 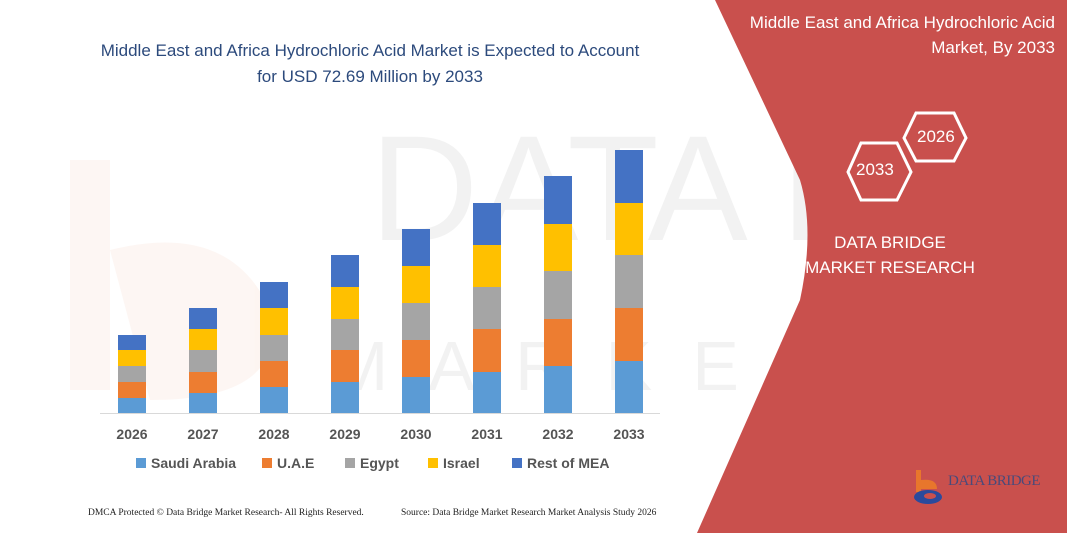 I want to click on bar-segment-2027-rest-of-mea, so click(x=203, y=318).